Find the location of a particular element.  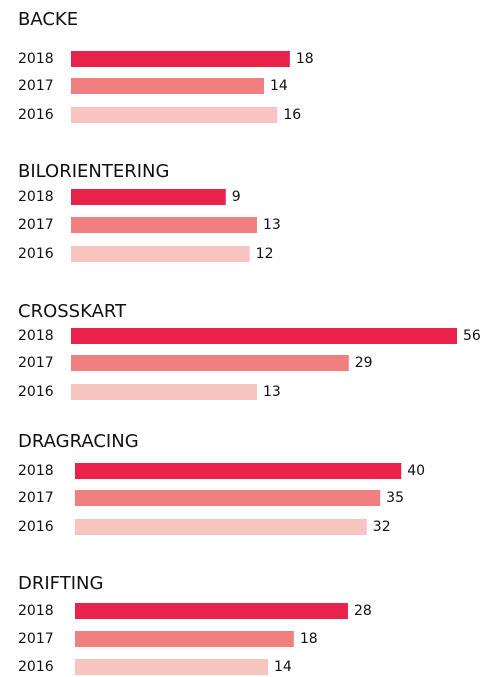

value-label: 40 is located at coordinates (416, 471).